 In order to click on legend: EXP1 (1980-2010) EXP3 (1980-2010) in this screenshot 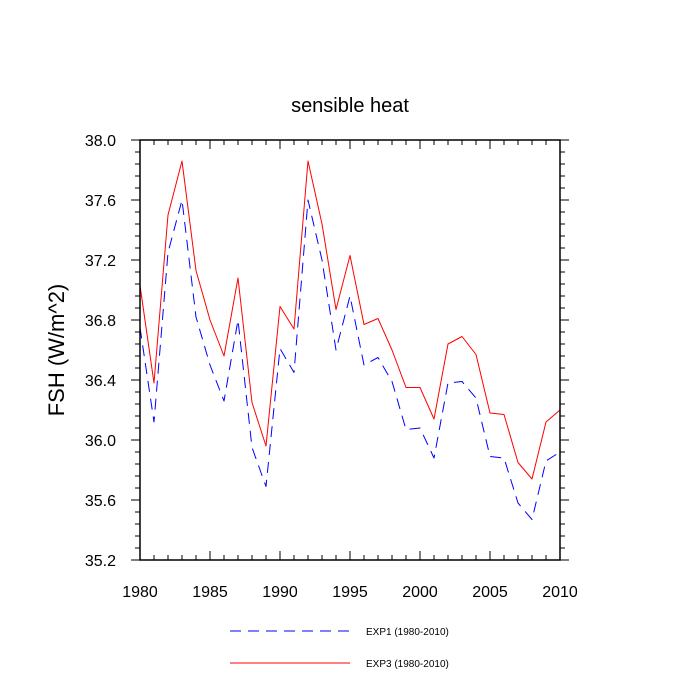, I will do `click(339, 648)`.